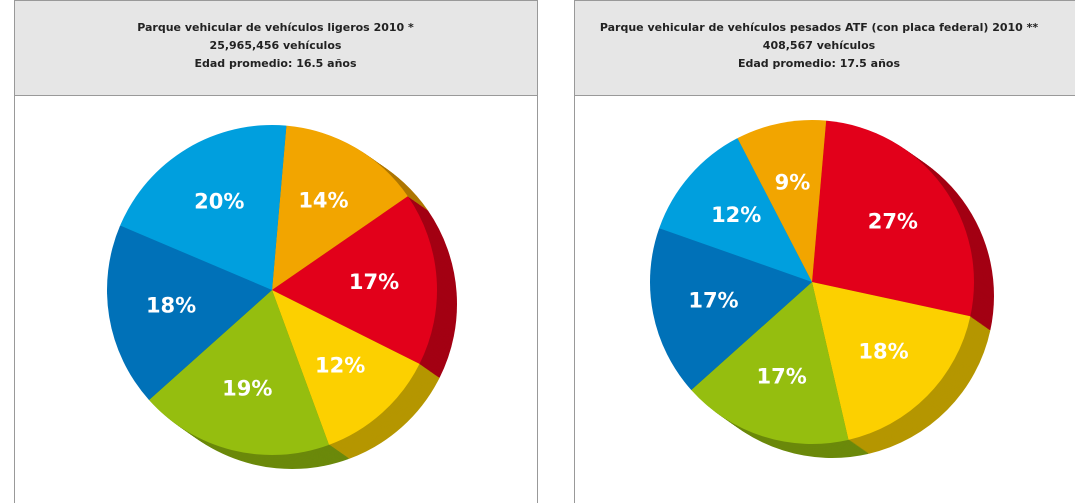 The width and height of the screenshot is (1075, 503). I want to click on chart-title: Edad promedio: 16.5 años, so click(275, 63).